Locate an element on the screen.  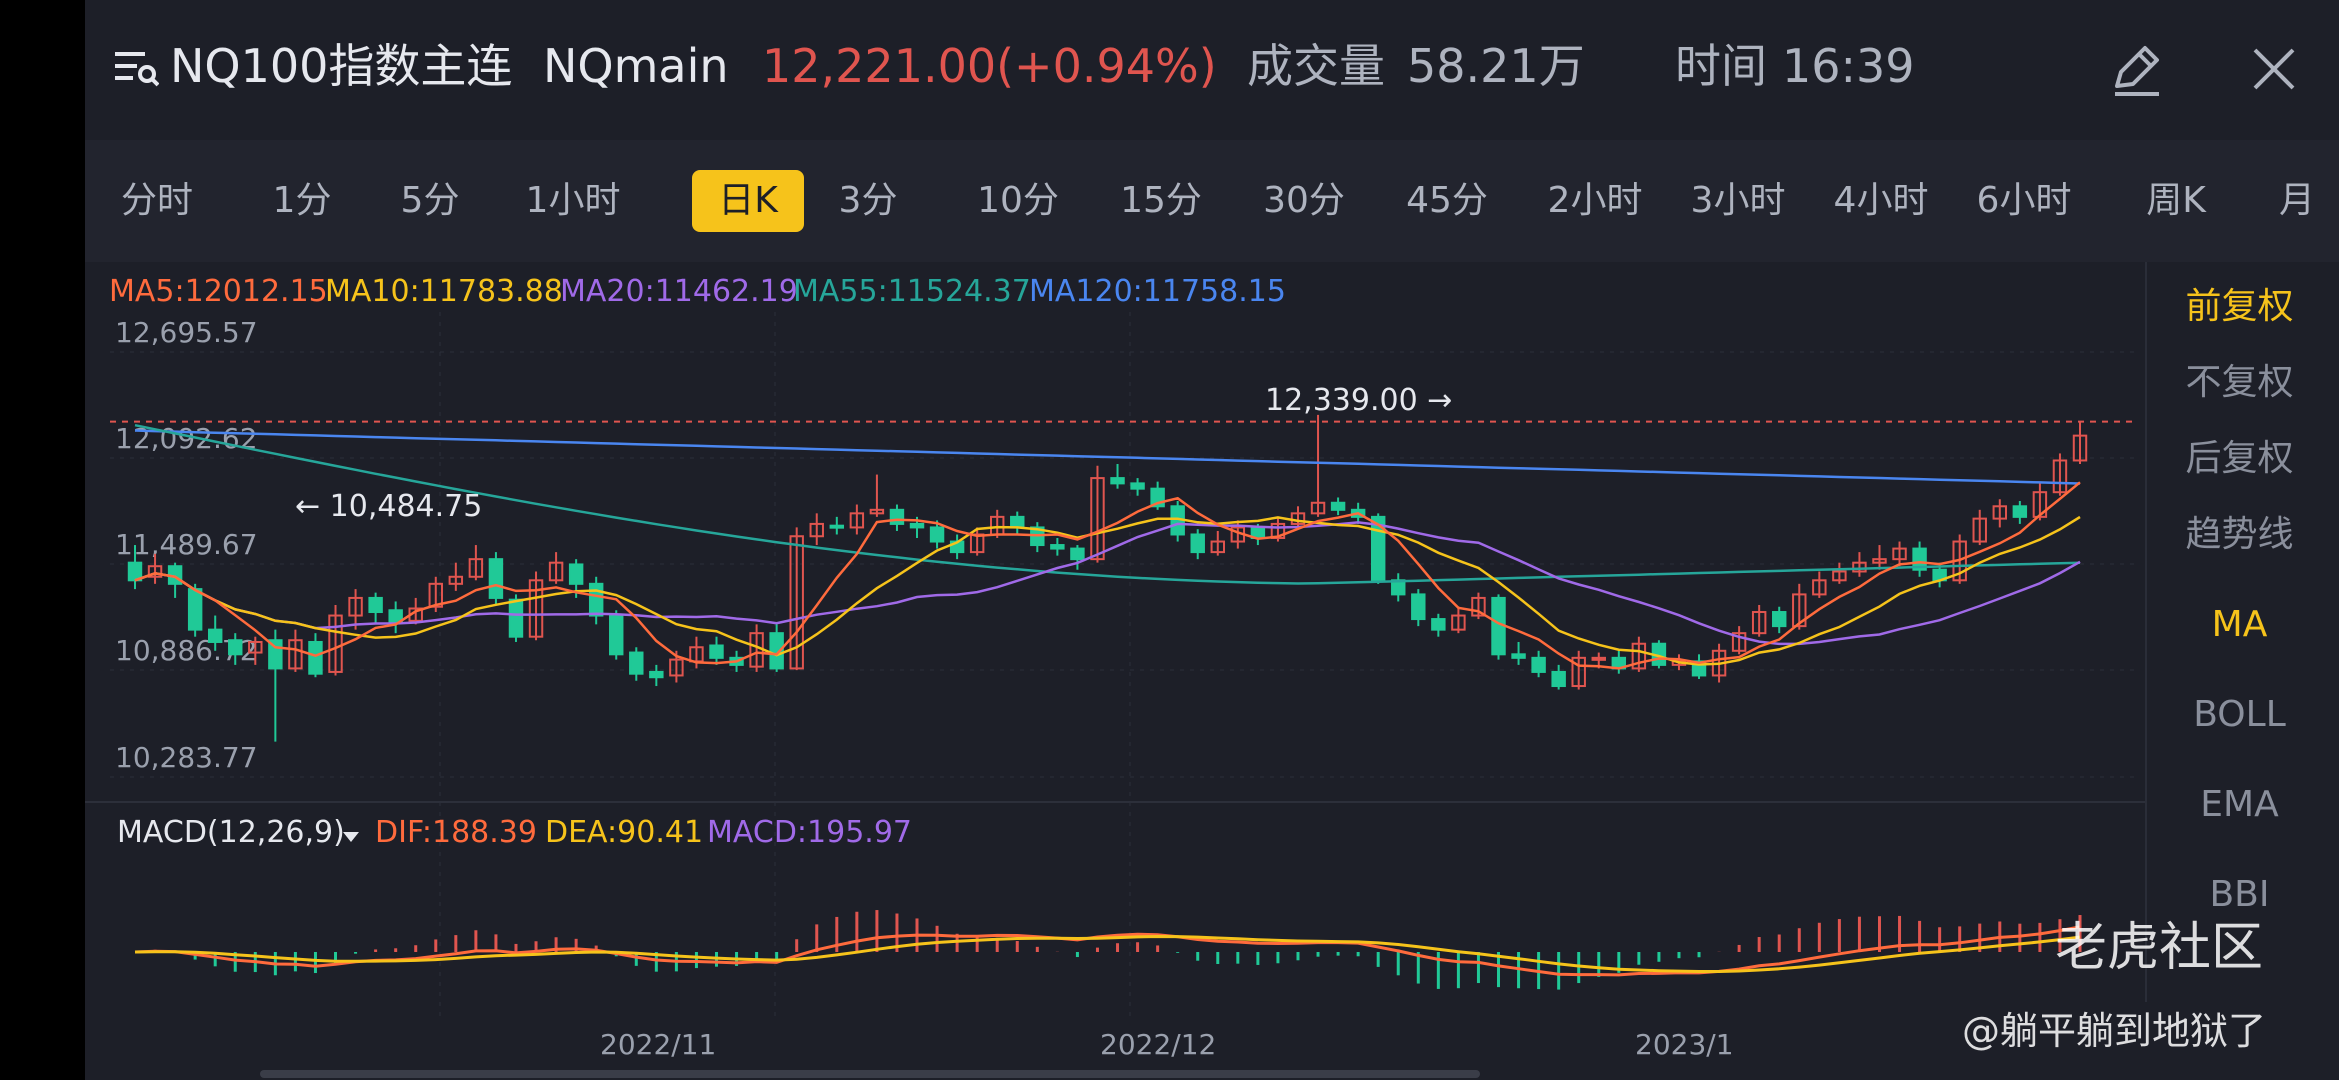
ma55-line is located at coordinates (1107, 504).